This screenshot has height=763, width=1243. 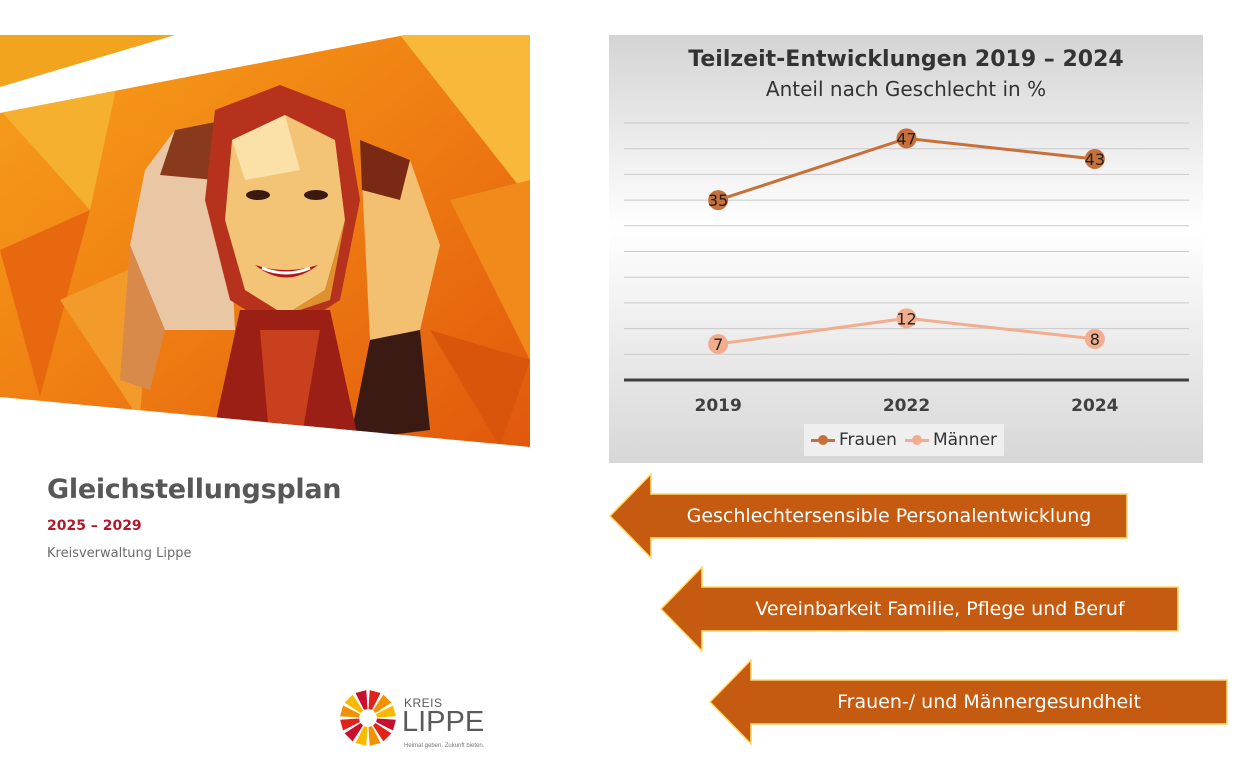 What do you see at coordinates (368, 718) in the screenshot?
I see `kreis-lippe-sunburst-icon` at bounding box center [368, 718].